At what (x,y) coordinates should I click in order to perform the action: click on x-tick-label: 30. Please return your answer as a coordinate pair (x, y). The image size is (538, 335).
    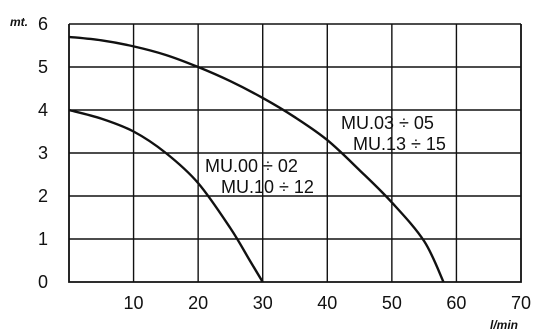
    Looking at the image, I should click on (263, 303).